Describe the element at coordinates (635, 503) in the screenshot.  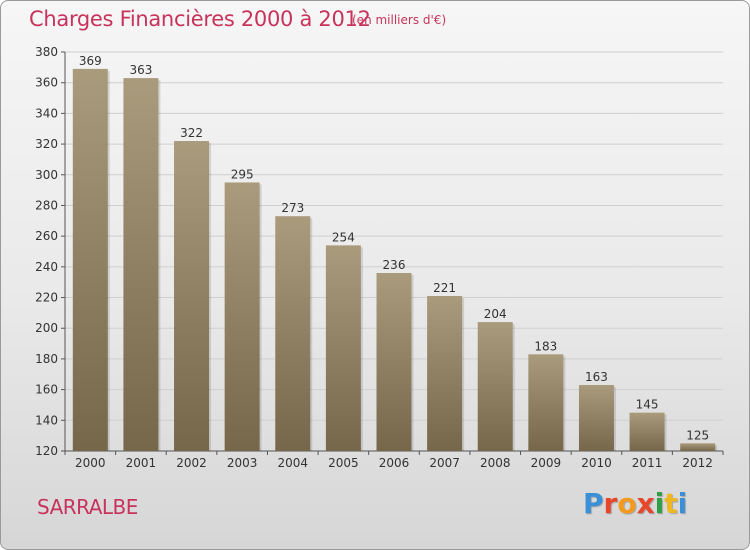
I see `proxiti-logo: Proxiti` at that location.